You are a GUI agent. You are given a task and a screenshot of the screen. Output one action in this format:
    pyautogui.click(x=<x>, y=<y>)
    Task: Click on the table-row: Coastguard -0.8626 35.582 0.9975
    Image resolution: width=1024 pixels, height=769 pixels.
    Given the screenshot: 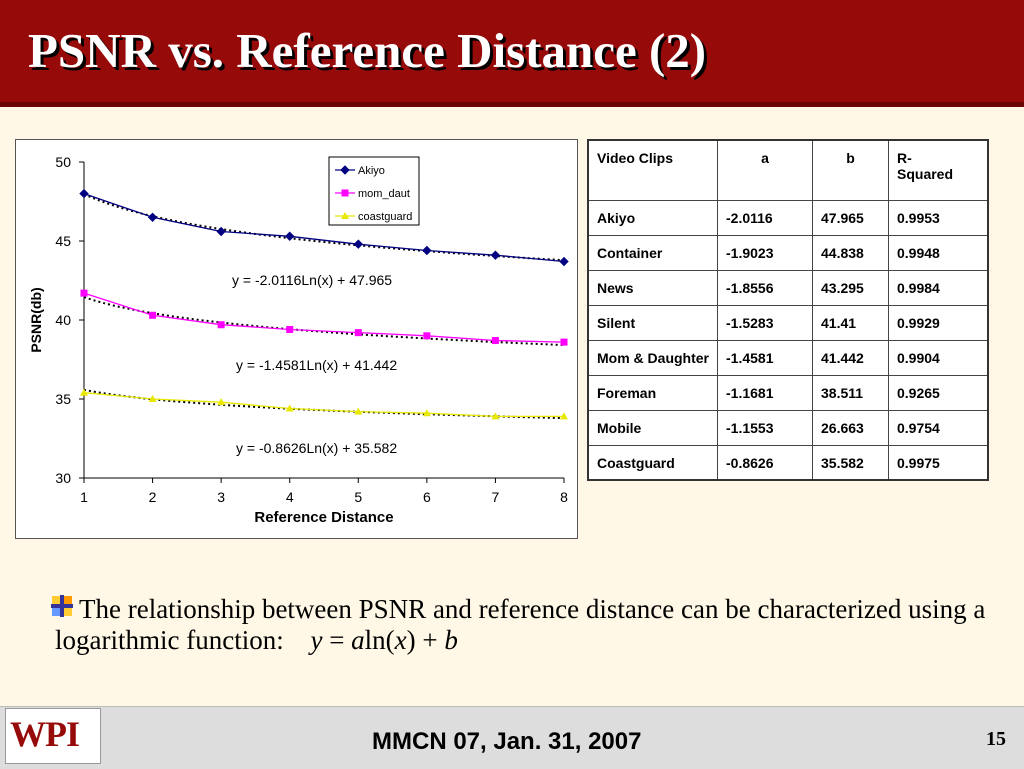 What is the action you would take?
    pyautogui.click(x=788, y=462)
    